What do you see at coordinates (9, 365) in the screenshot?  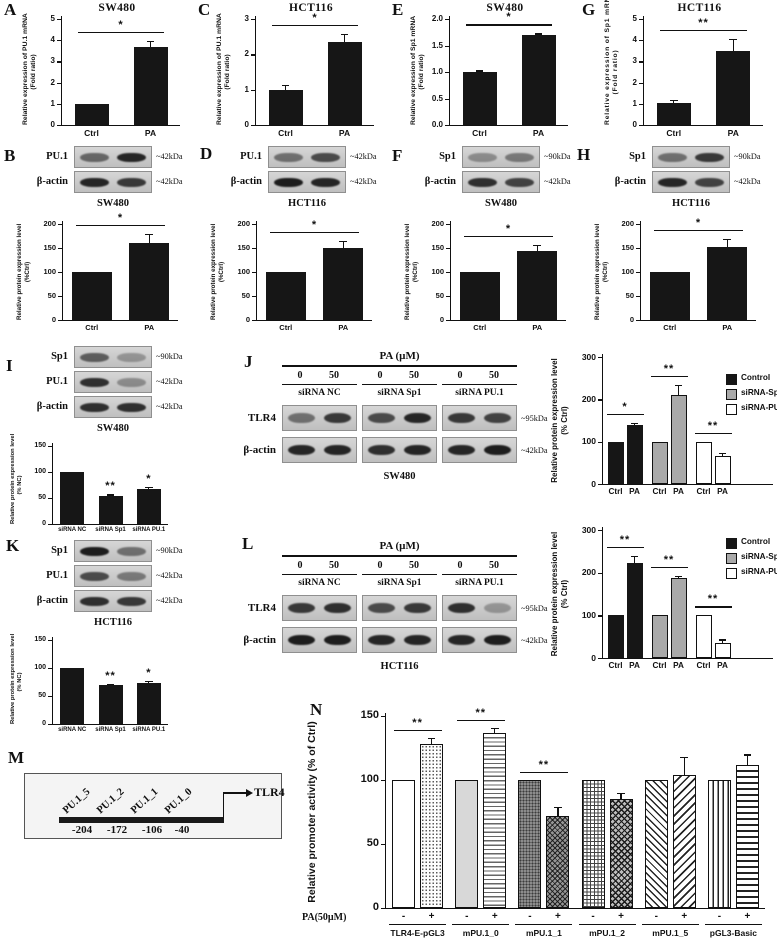 I see `panel-letter-I: I` at bounding box center [9, 365].